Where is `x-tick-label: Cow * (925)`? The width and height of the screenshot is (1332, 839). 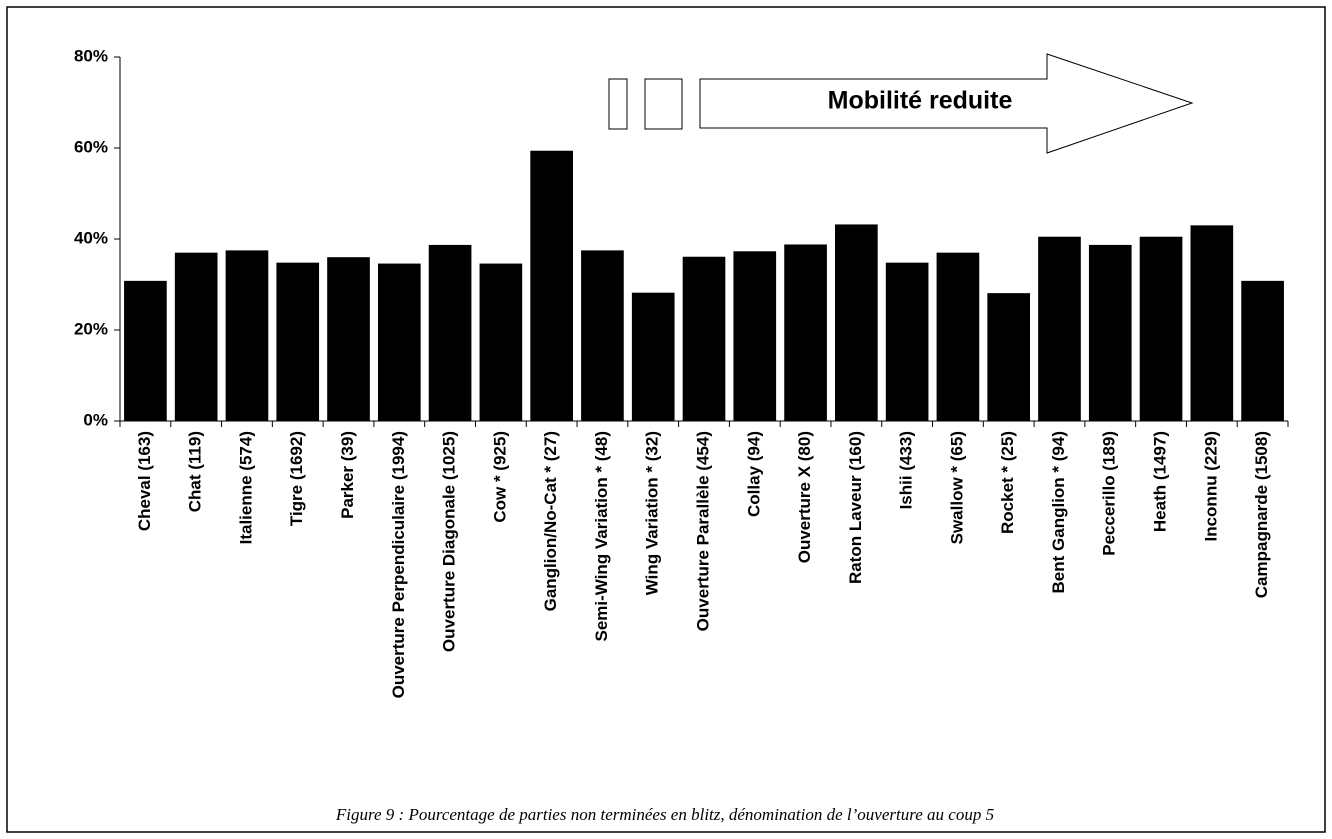
x-tick-label: Cow * (925) is located at coordinates (499, 477).